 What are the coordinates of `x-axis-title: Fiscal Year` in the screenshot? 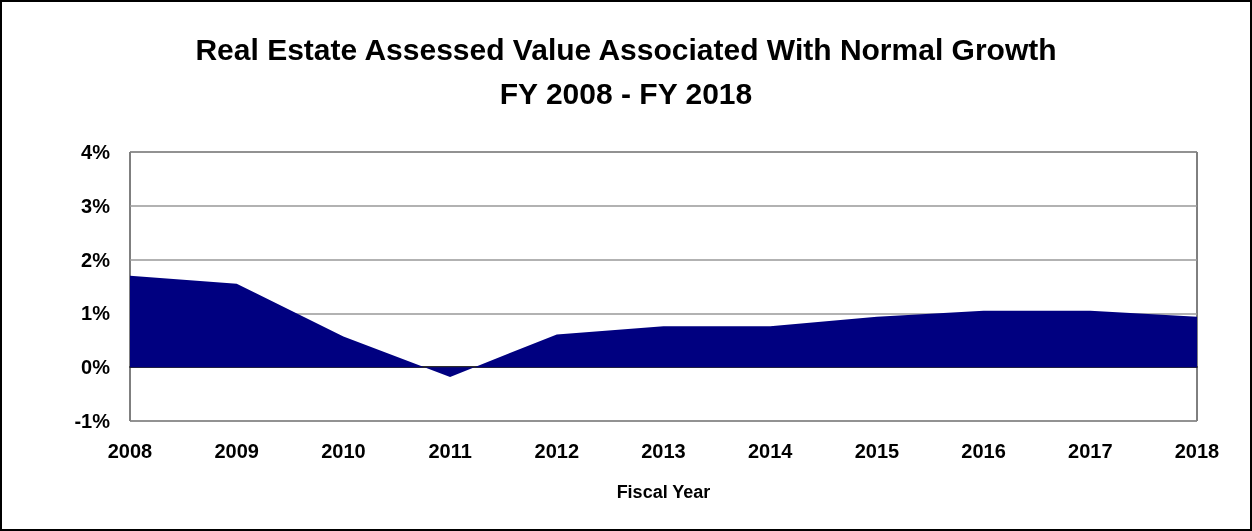 It's located at (663, 492).